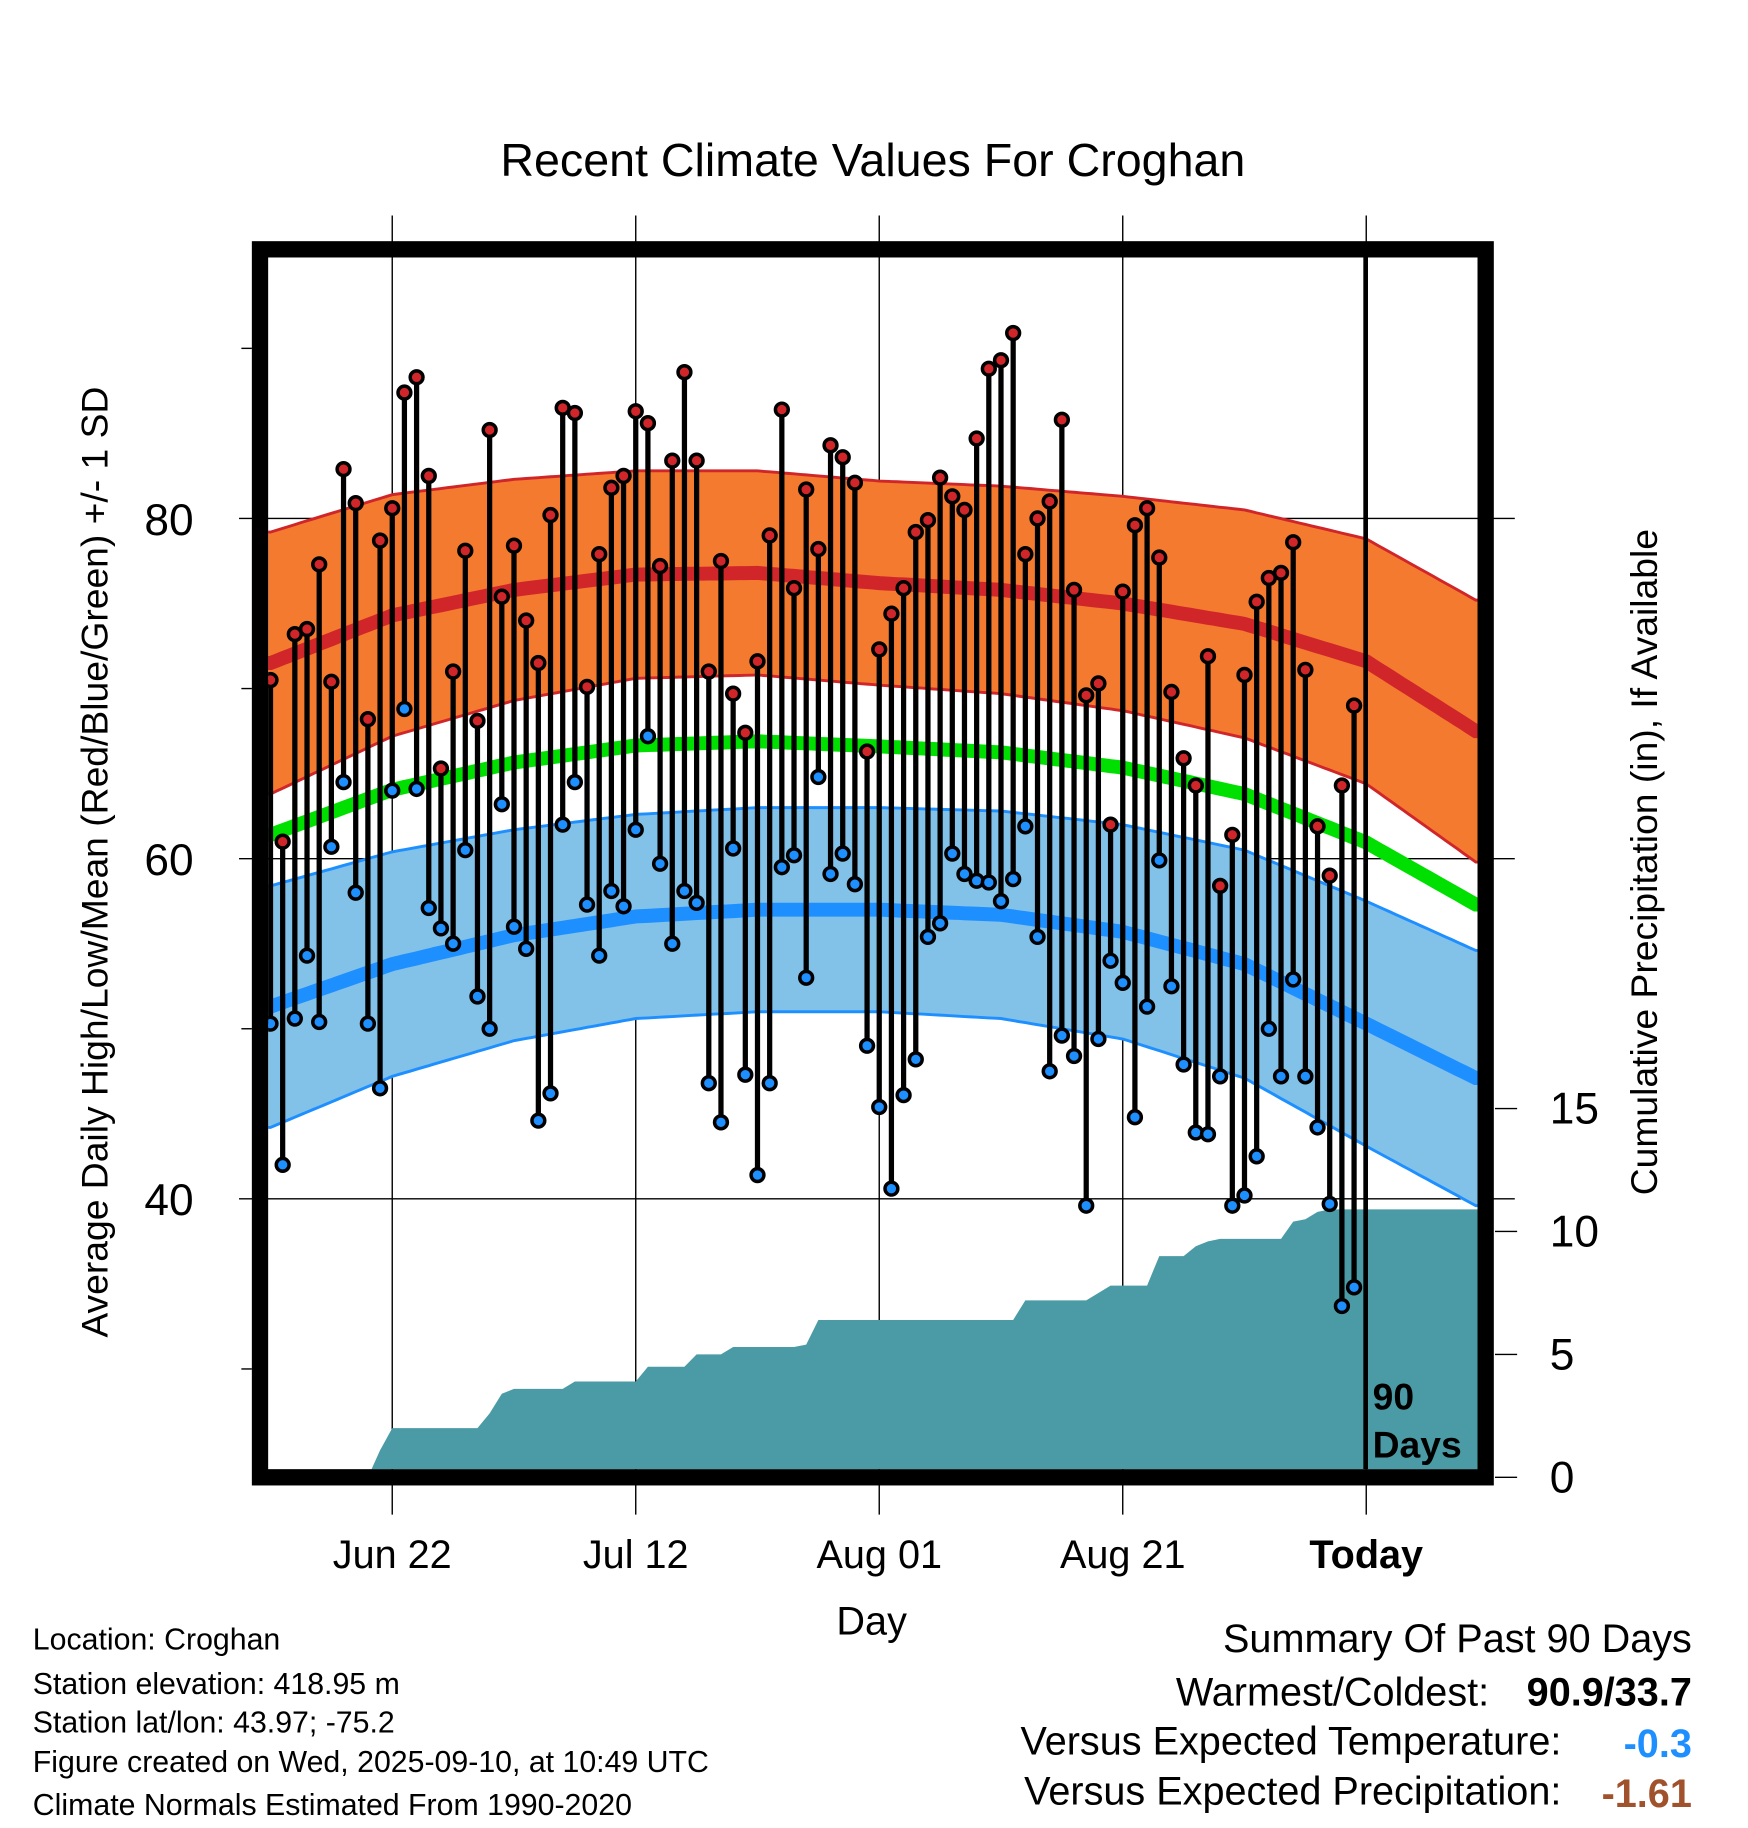 This screenshot has width=1748, height=1828. Describe the element at coordinates (1123, 1555) in the screenshot. I see `x-tick-label: Aug 21` at that location.